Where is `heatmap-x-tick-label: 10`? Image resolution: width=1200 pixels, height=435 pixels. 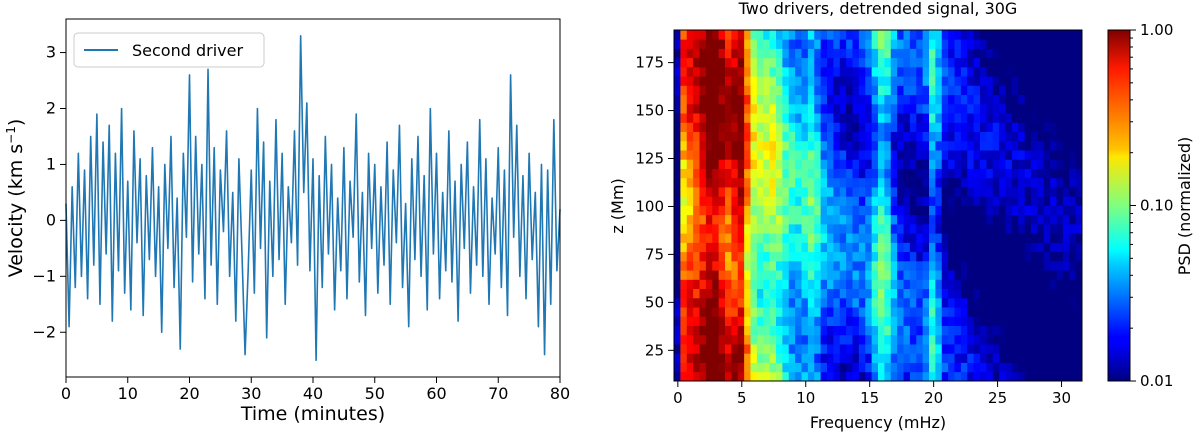 heatmap-x-tick-label: 10 is located at coordinates (805, 398).